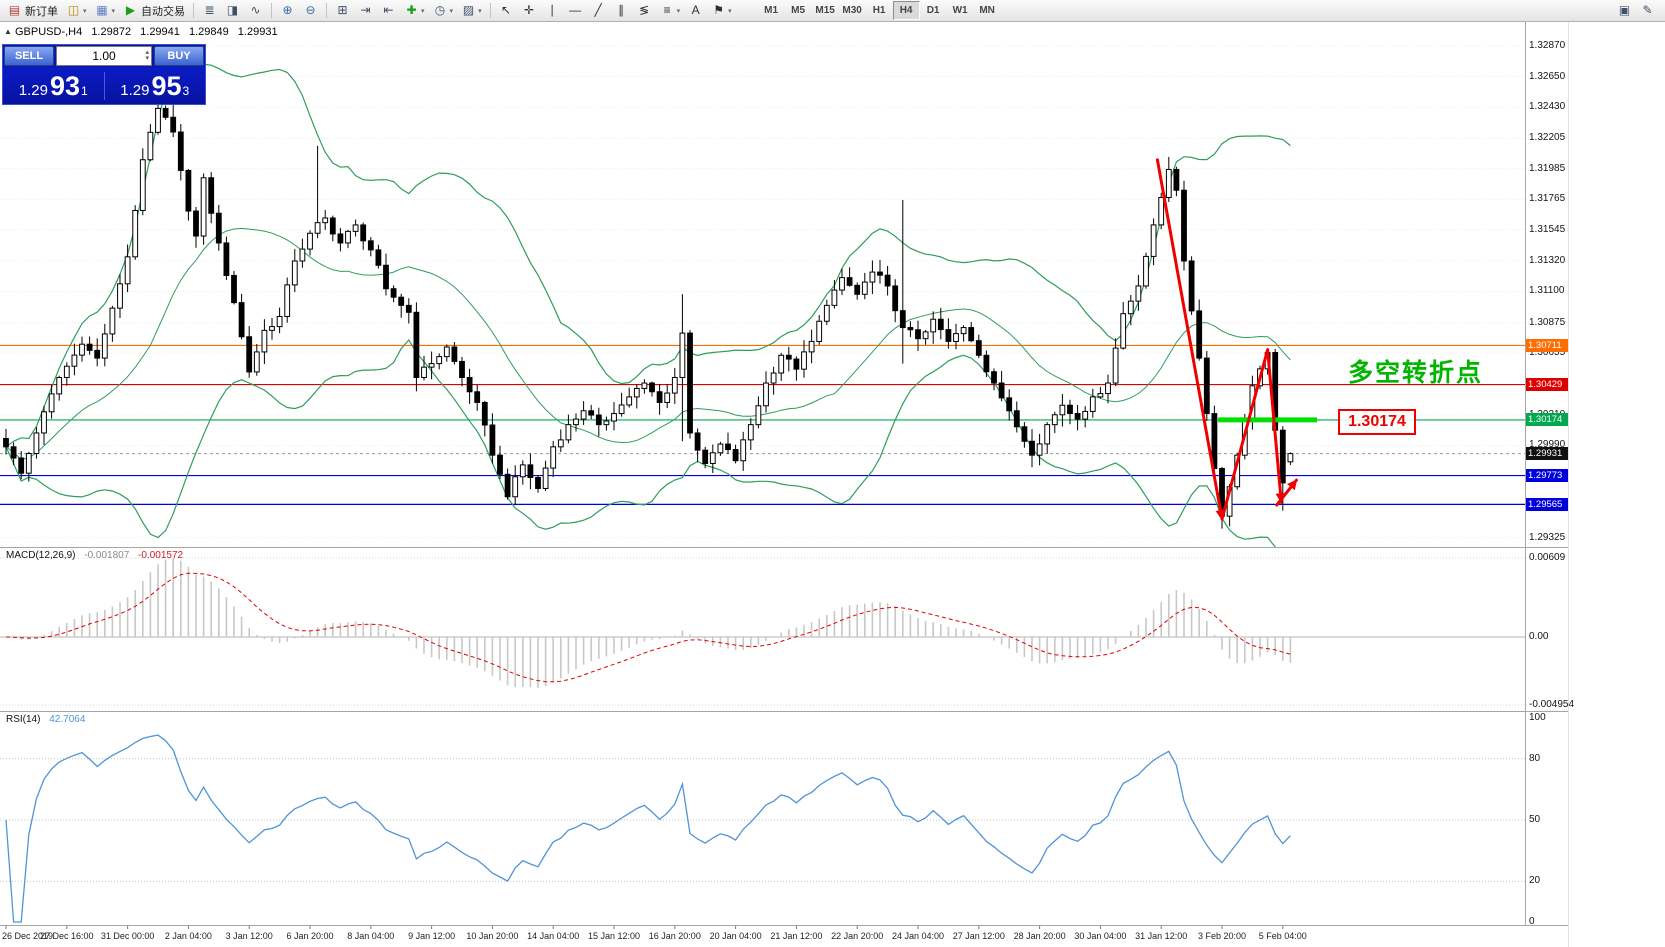  Describe the element at coordinates (163, 11) in the screenshot. I see `autotrading-label: 自动交易` at that location.